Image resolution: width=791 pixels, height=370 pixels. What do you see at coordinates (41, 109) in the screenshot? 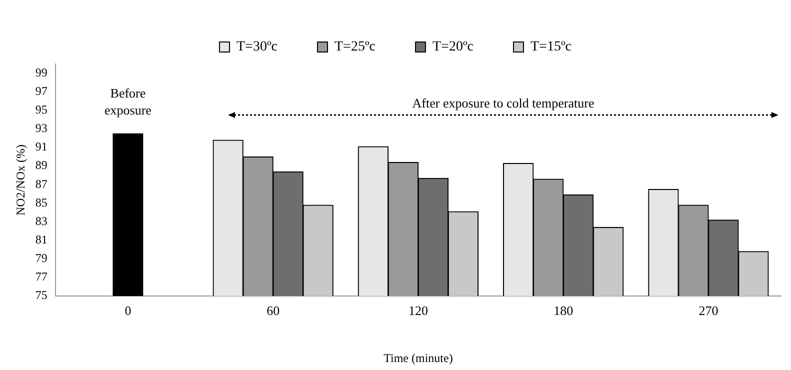
I see `y-tick-label: 95` at bounding box center [41, 109].